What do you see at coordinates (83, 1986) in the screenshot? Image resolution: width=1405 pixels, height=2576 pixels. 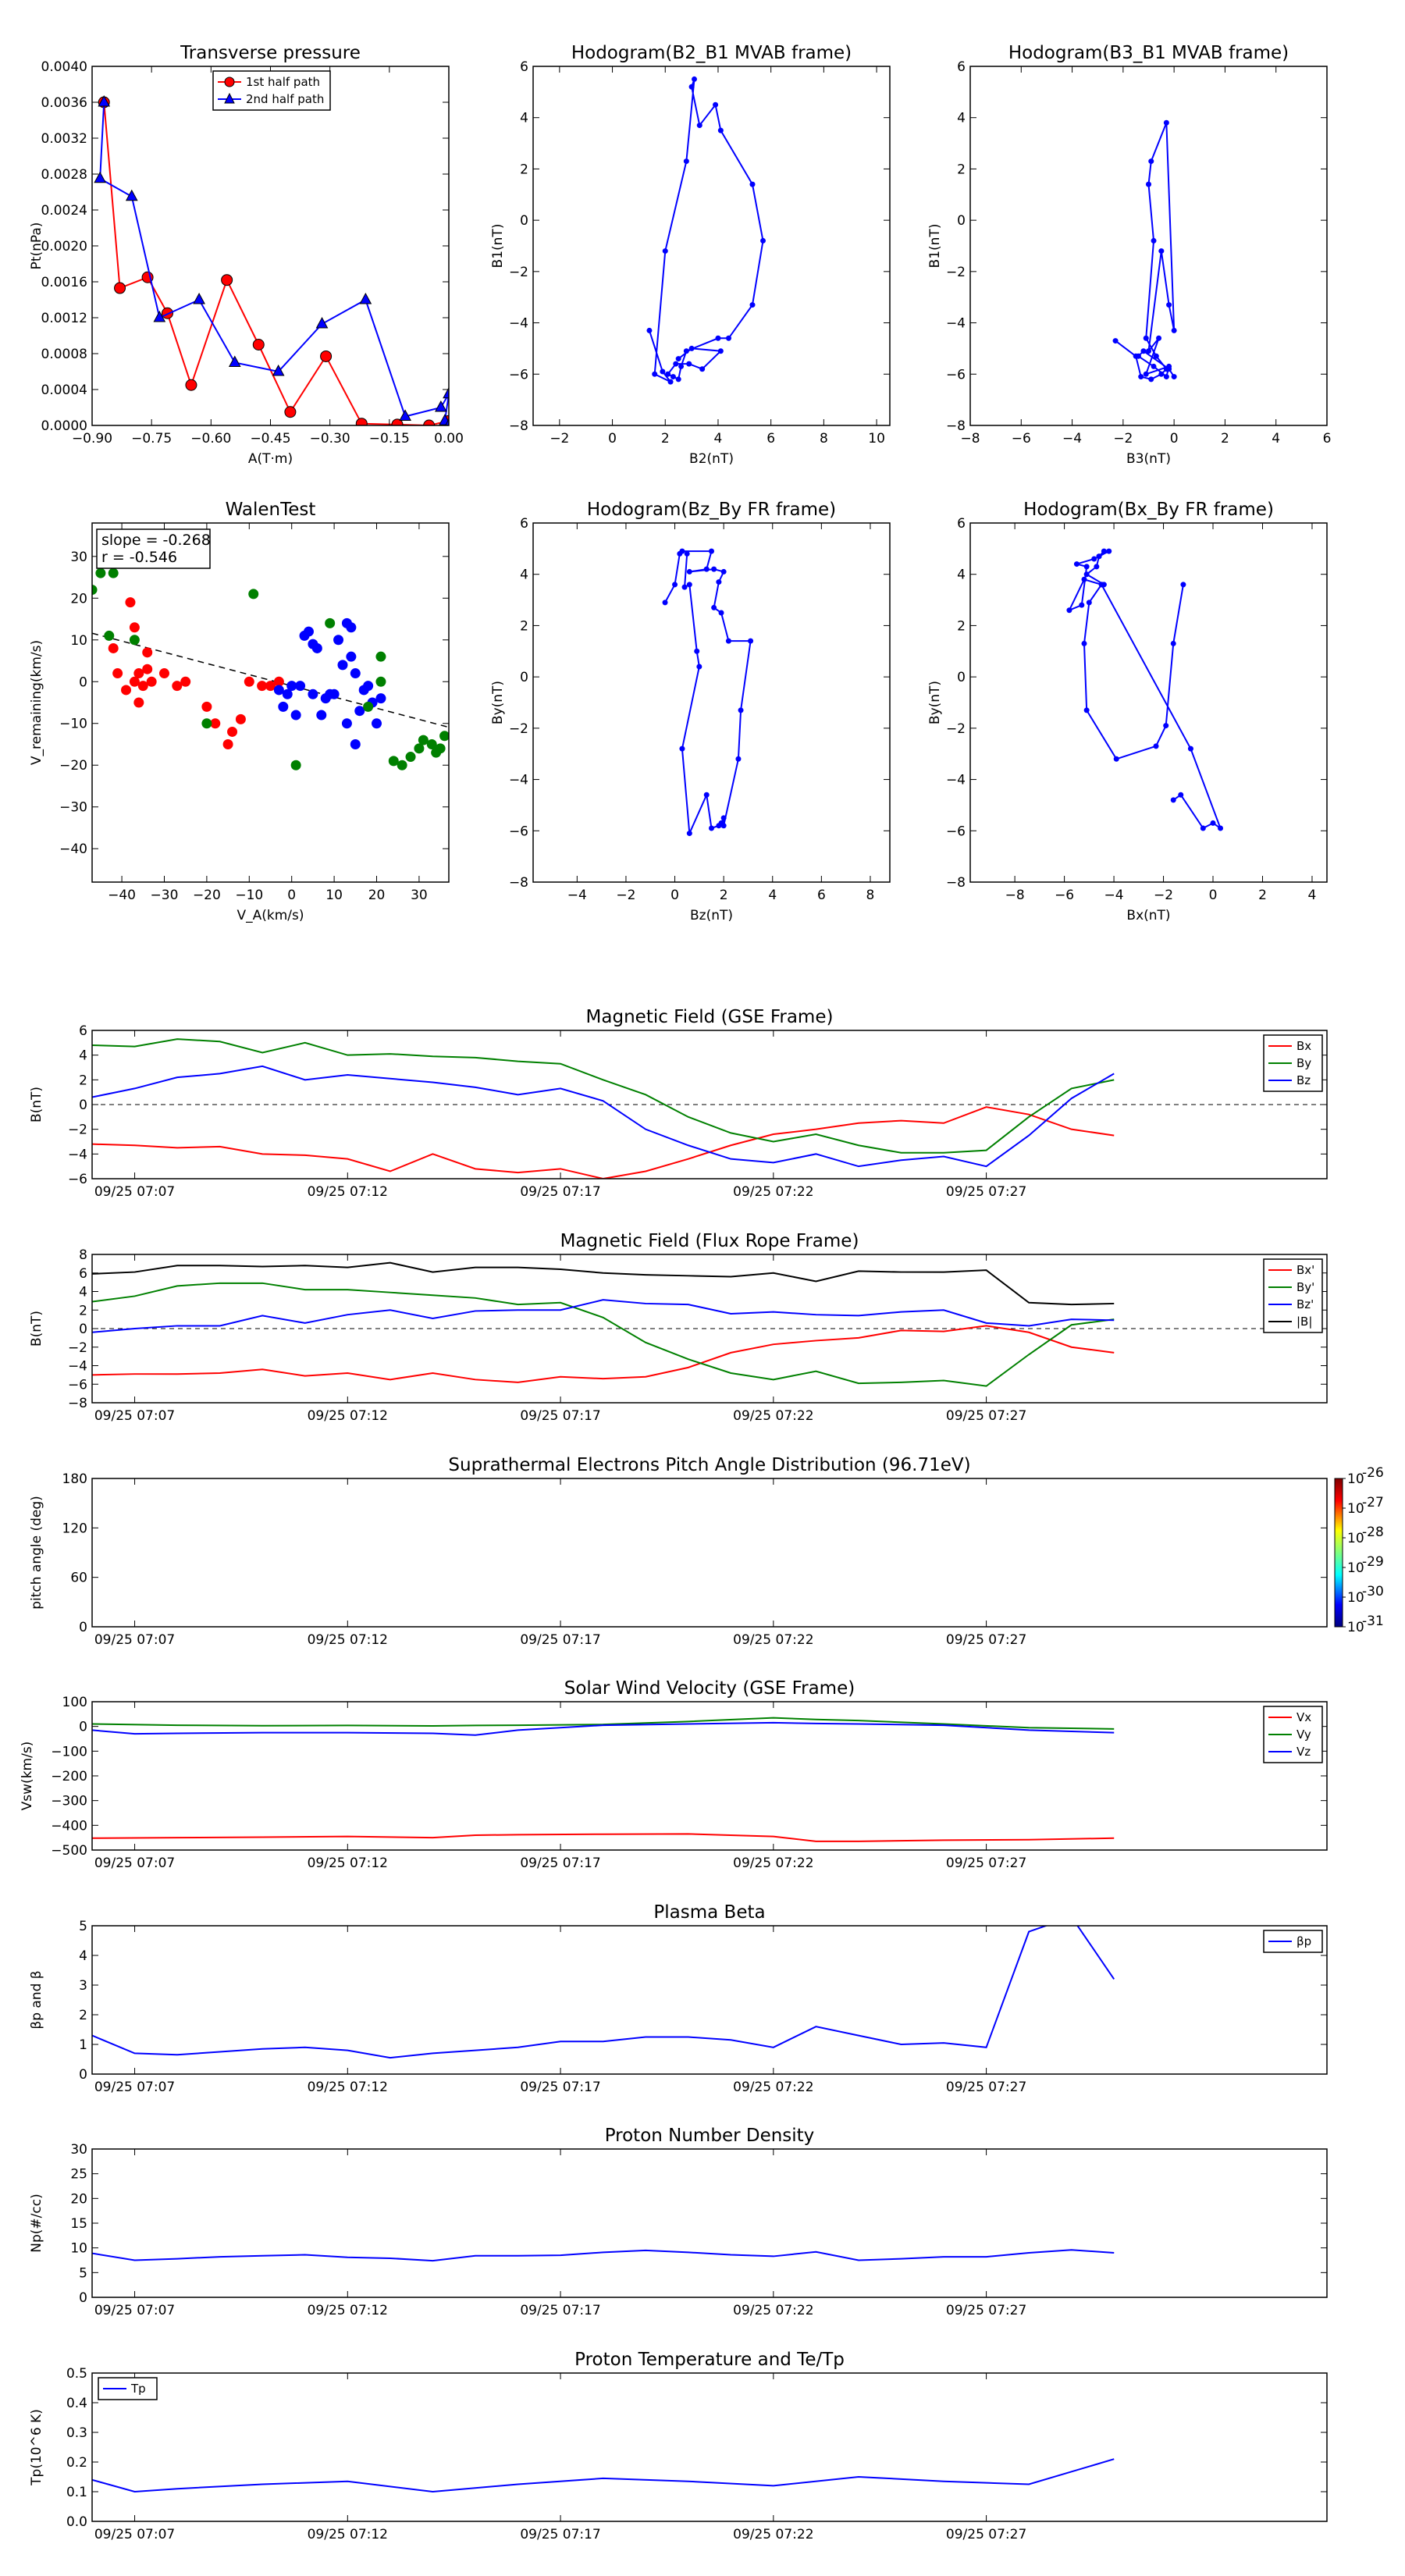 I see `y-tick-label: 3` at bounding box center [83, 1986].